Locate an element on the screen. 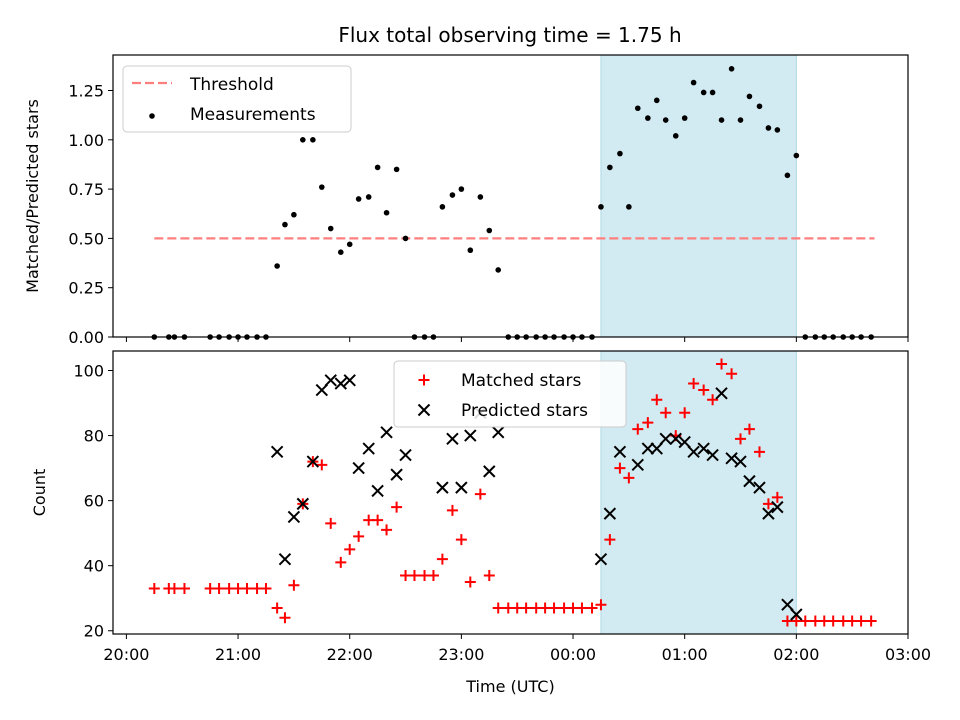 The image size is (960, 720). x-tick-label: 03:00 is located at coordinates (908, 654).